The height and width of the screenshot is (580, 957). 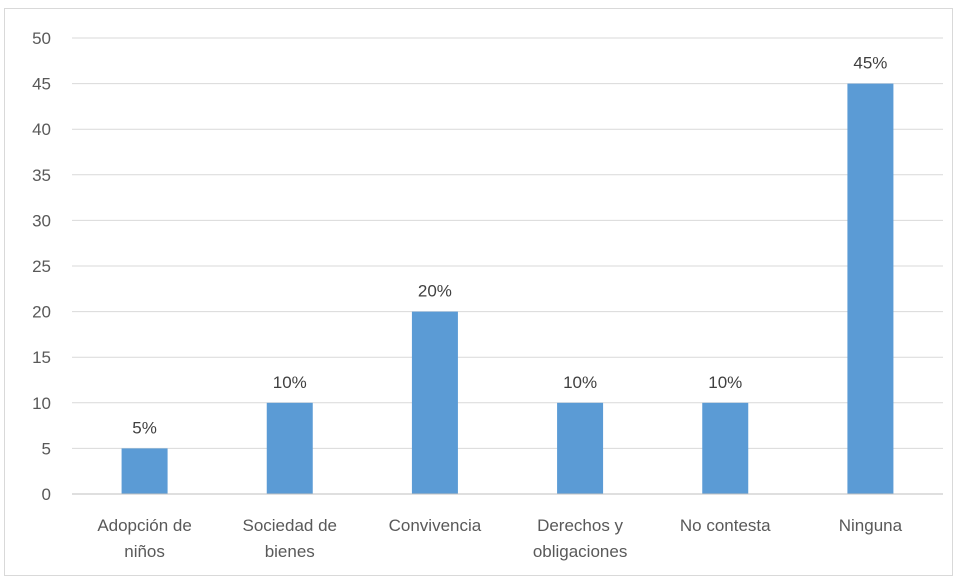 I want to click on x-tick-label: Sociedad de bienes, so click(x=289, y=538).